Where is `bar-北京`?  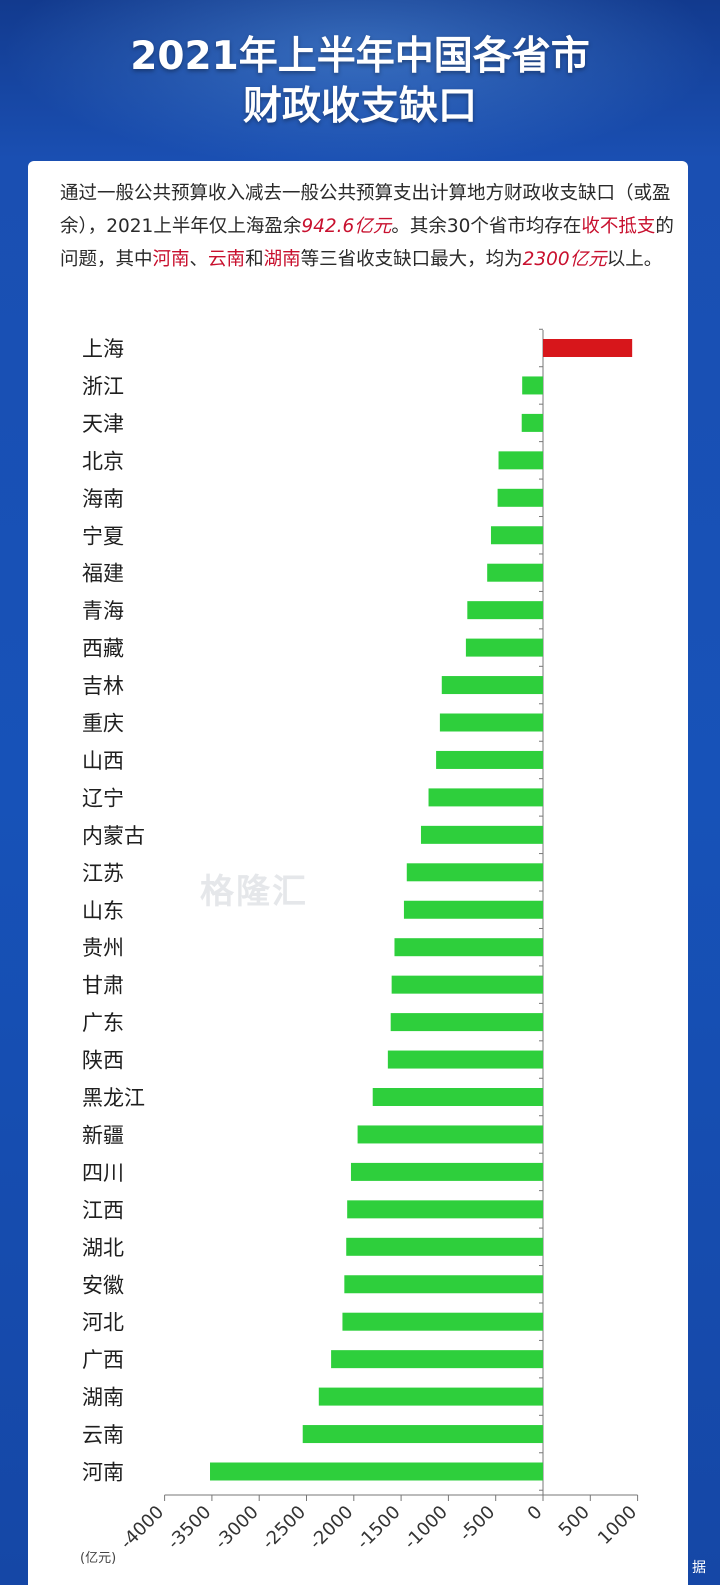 bar-北京 is located at coordinates (520, 460).